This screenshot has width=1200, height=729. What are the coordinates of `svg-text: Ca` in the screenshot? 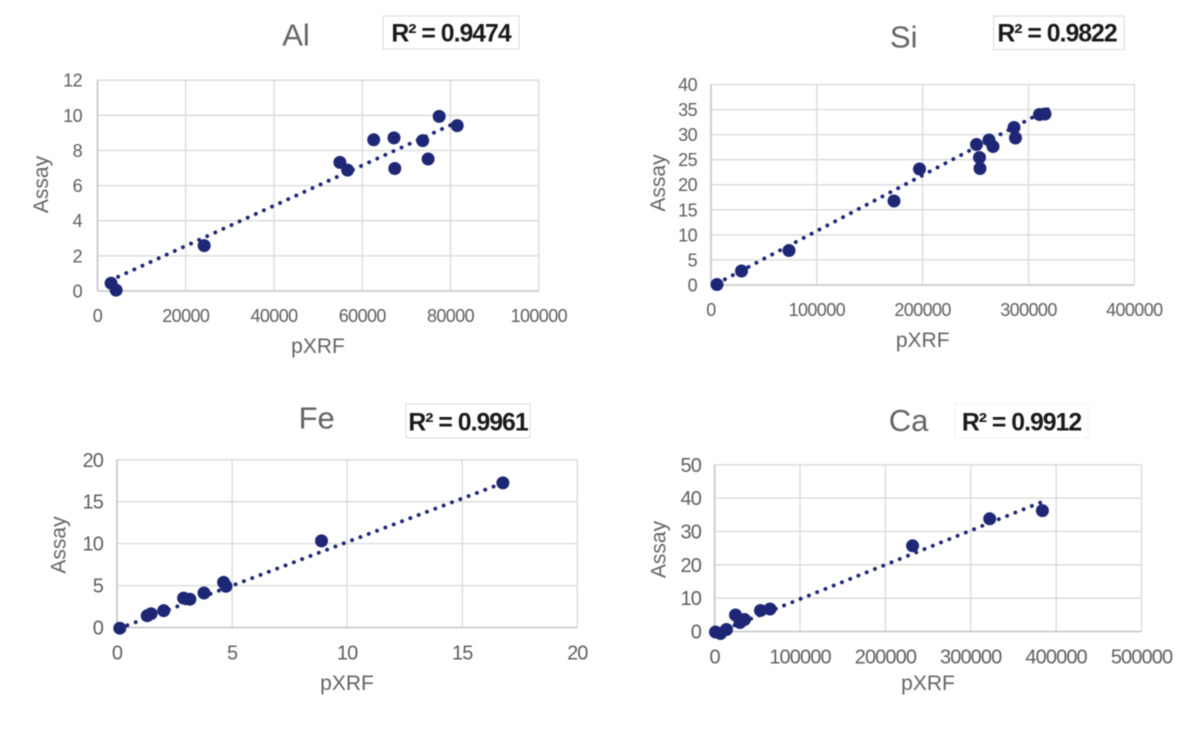 It's located at (909, 420).